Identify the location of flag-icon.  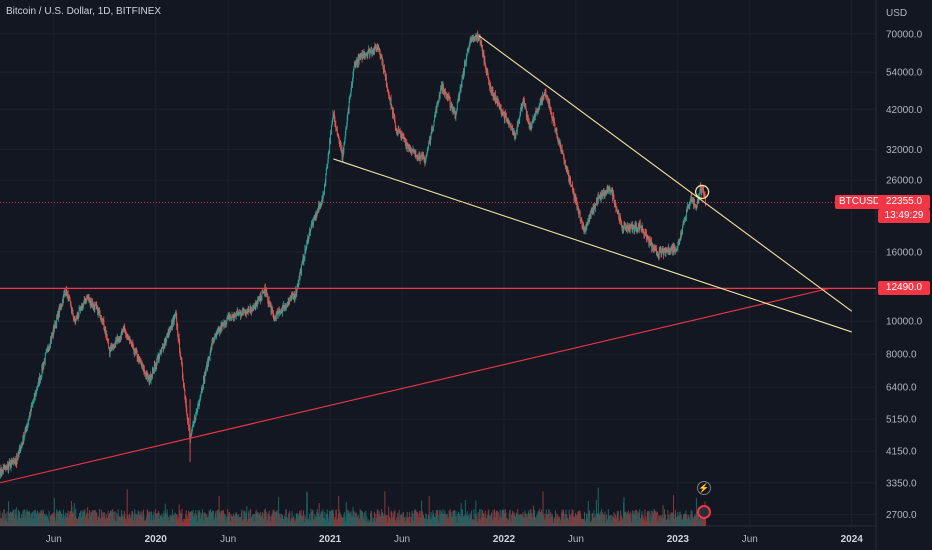
(703, 512).